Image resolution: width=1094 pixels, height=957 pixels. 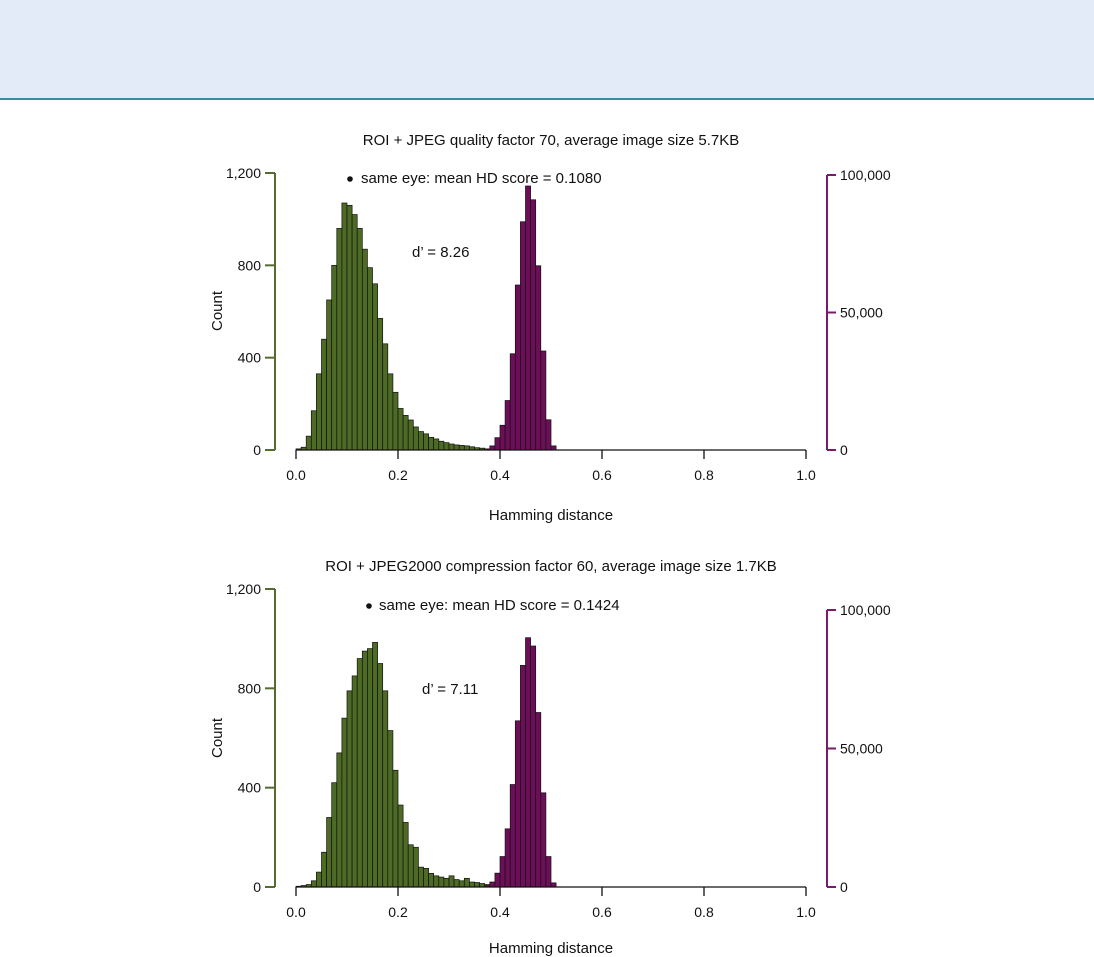 I want to click on d-prime-annotation: d’ = 7.11, so click(x=450, y=689).